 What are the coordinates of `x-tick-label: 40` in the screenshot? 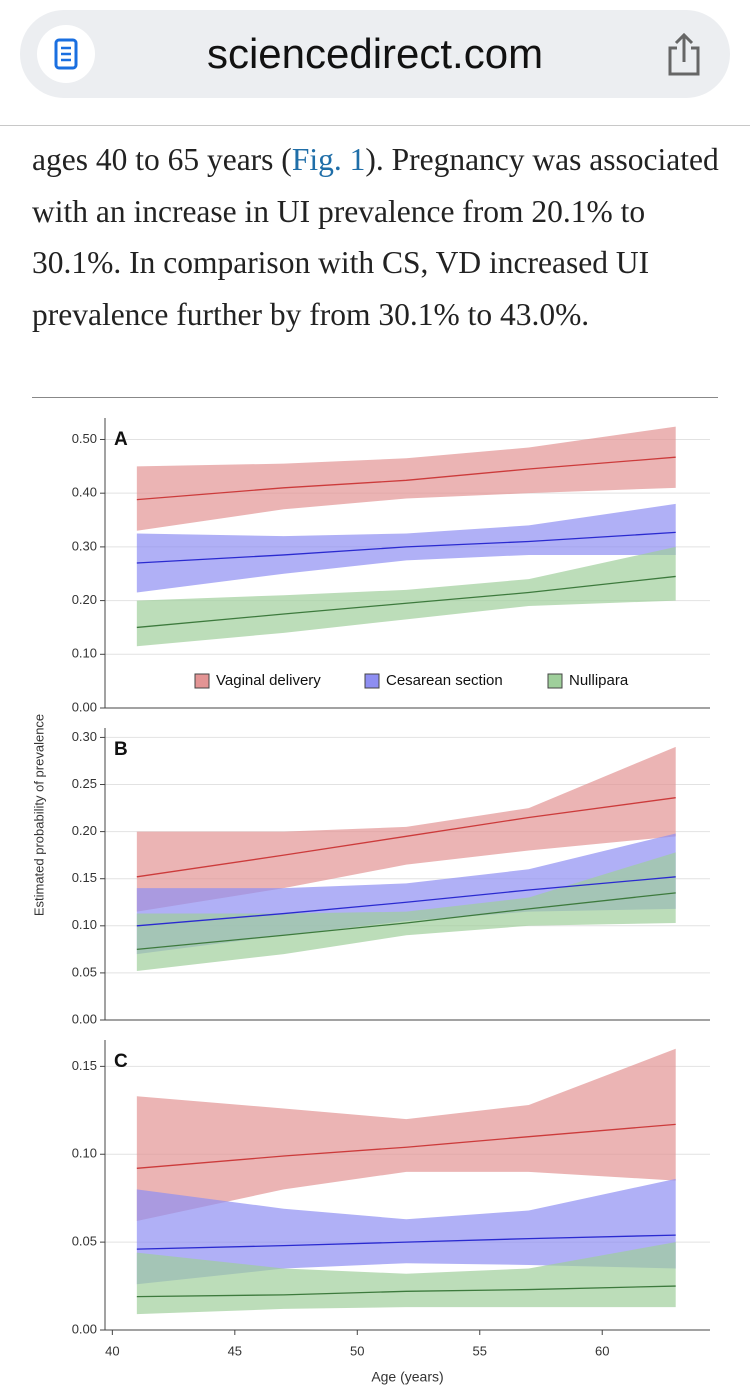 It's located at (112, 1350).